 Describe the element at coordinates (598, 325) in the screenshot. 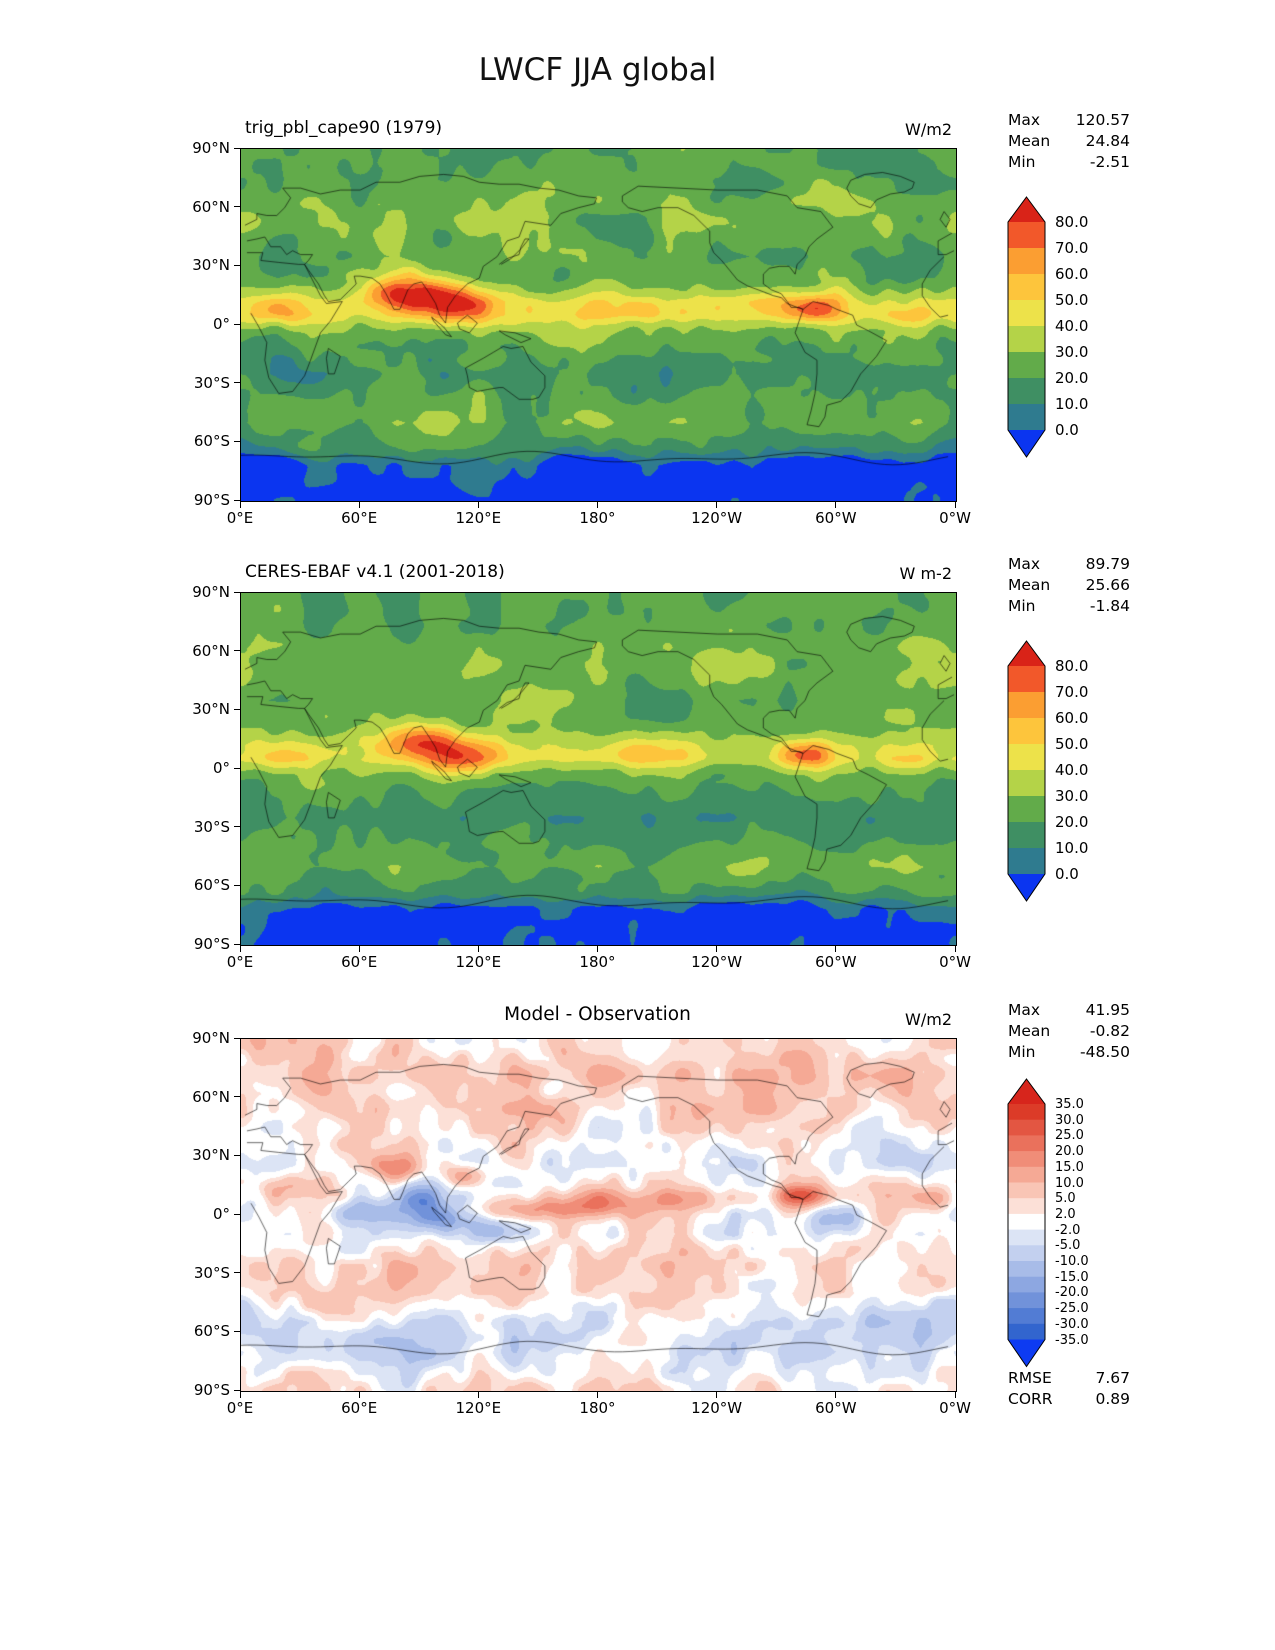

I see `map-model-canvas` at that location.